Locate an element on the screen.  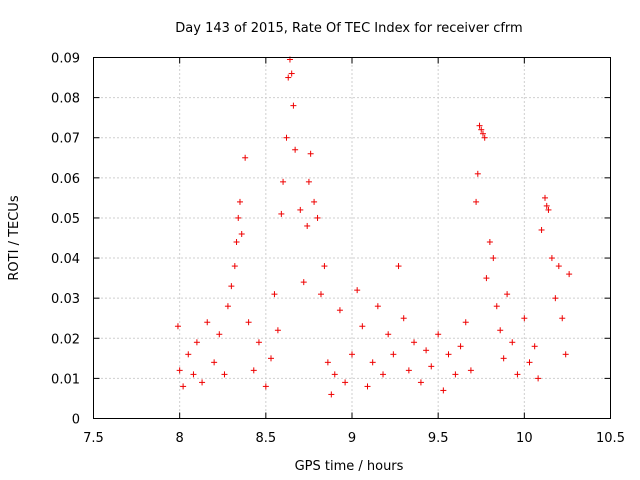
x-tick-labels: 7.5 8 8.5 9 9.5 10 10.5 is located at coordinates (354, 438).